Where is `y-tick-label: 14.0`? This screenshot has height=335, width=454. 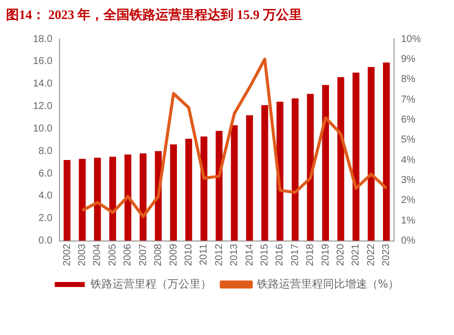
y-tick-label: 14.0 is located at coordinates (42, 84).